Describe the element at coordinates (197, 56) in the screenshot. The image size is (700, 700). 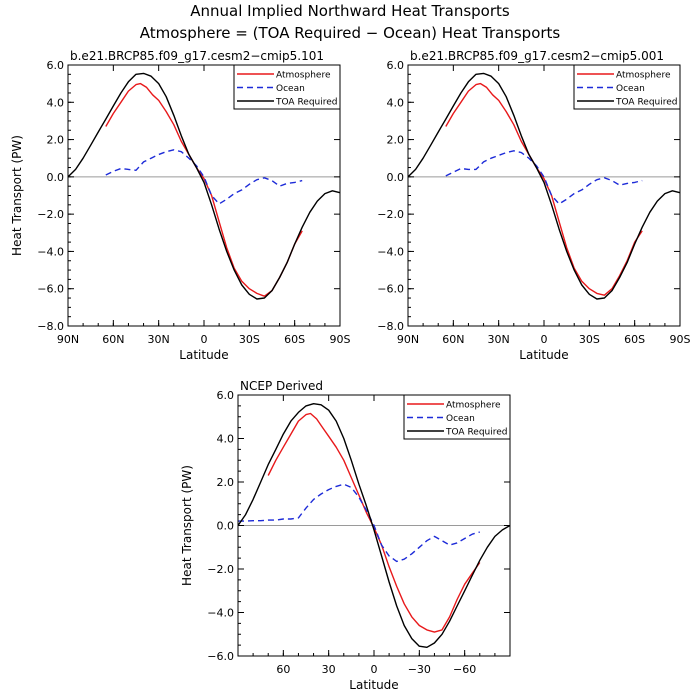
I see `panel-title: b.e21.BRCP85.f09_g17.cesm2−cmip5.101` at that location.